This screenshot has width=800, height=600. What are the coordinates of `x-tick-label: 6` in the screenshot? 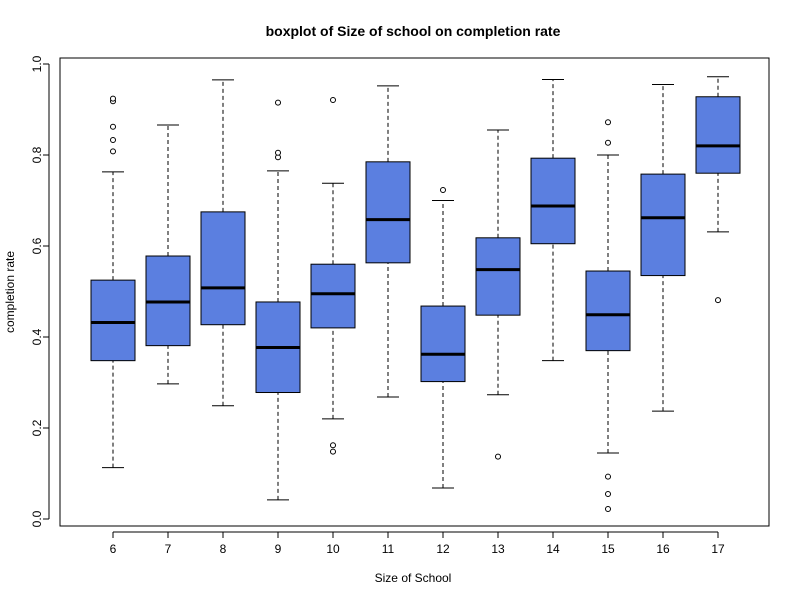 It's located at (113, 549).